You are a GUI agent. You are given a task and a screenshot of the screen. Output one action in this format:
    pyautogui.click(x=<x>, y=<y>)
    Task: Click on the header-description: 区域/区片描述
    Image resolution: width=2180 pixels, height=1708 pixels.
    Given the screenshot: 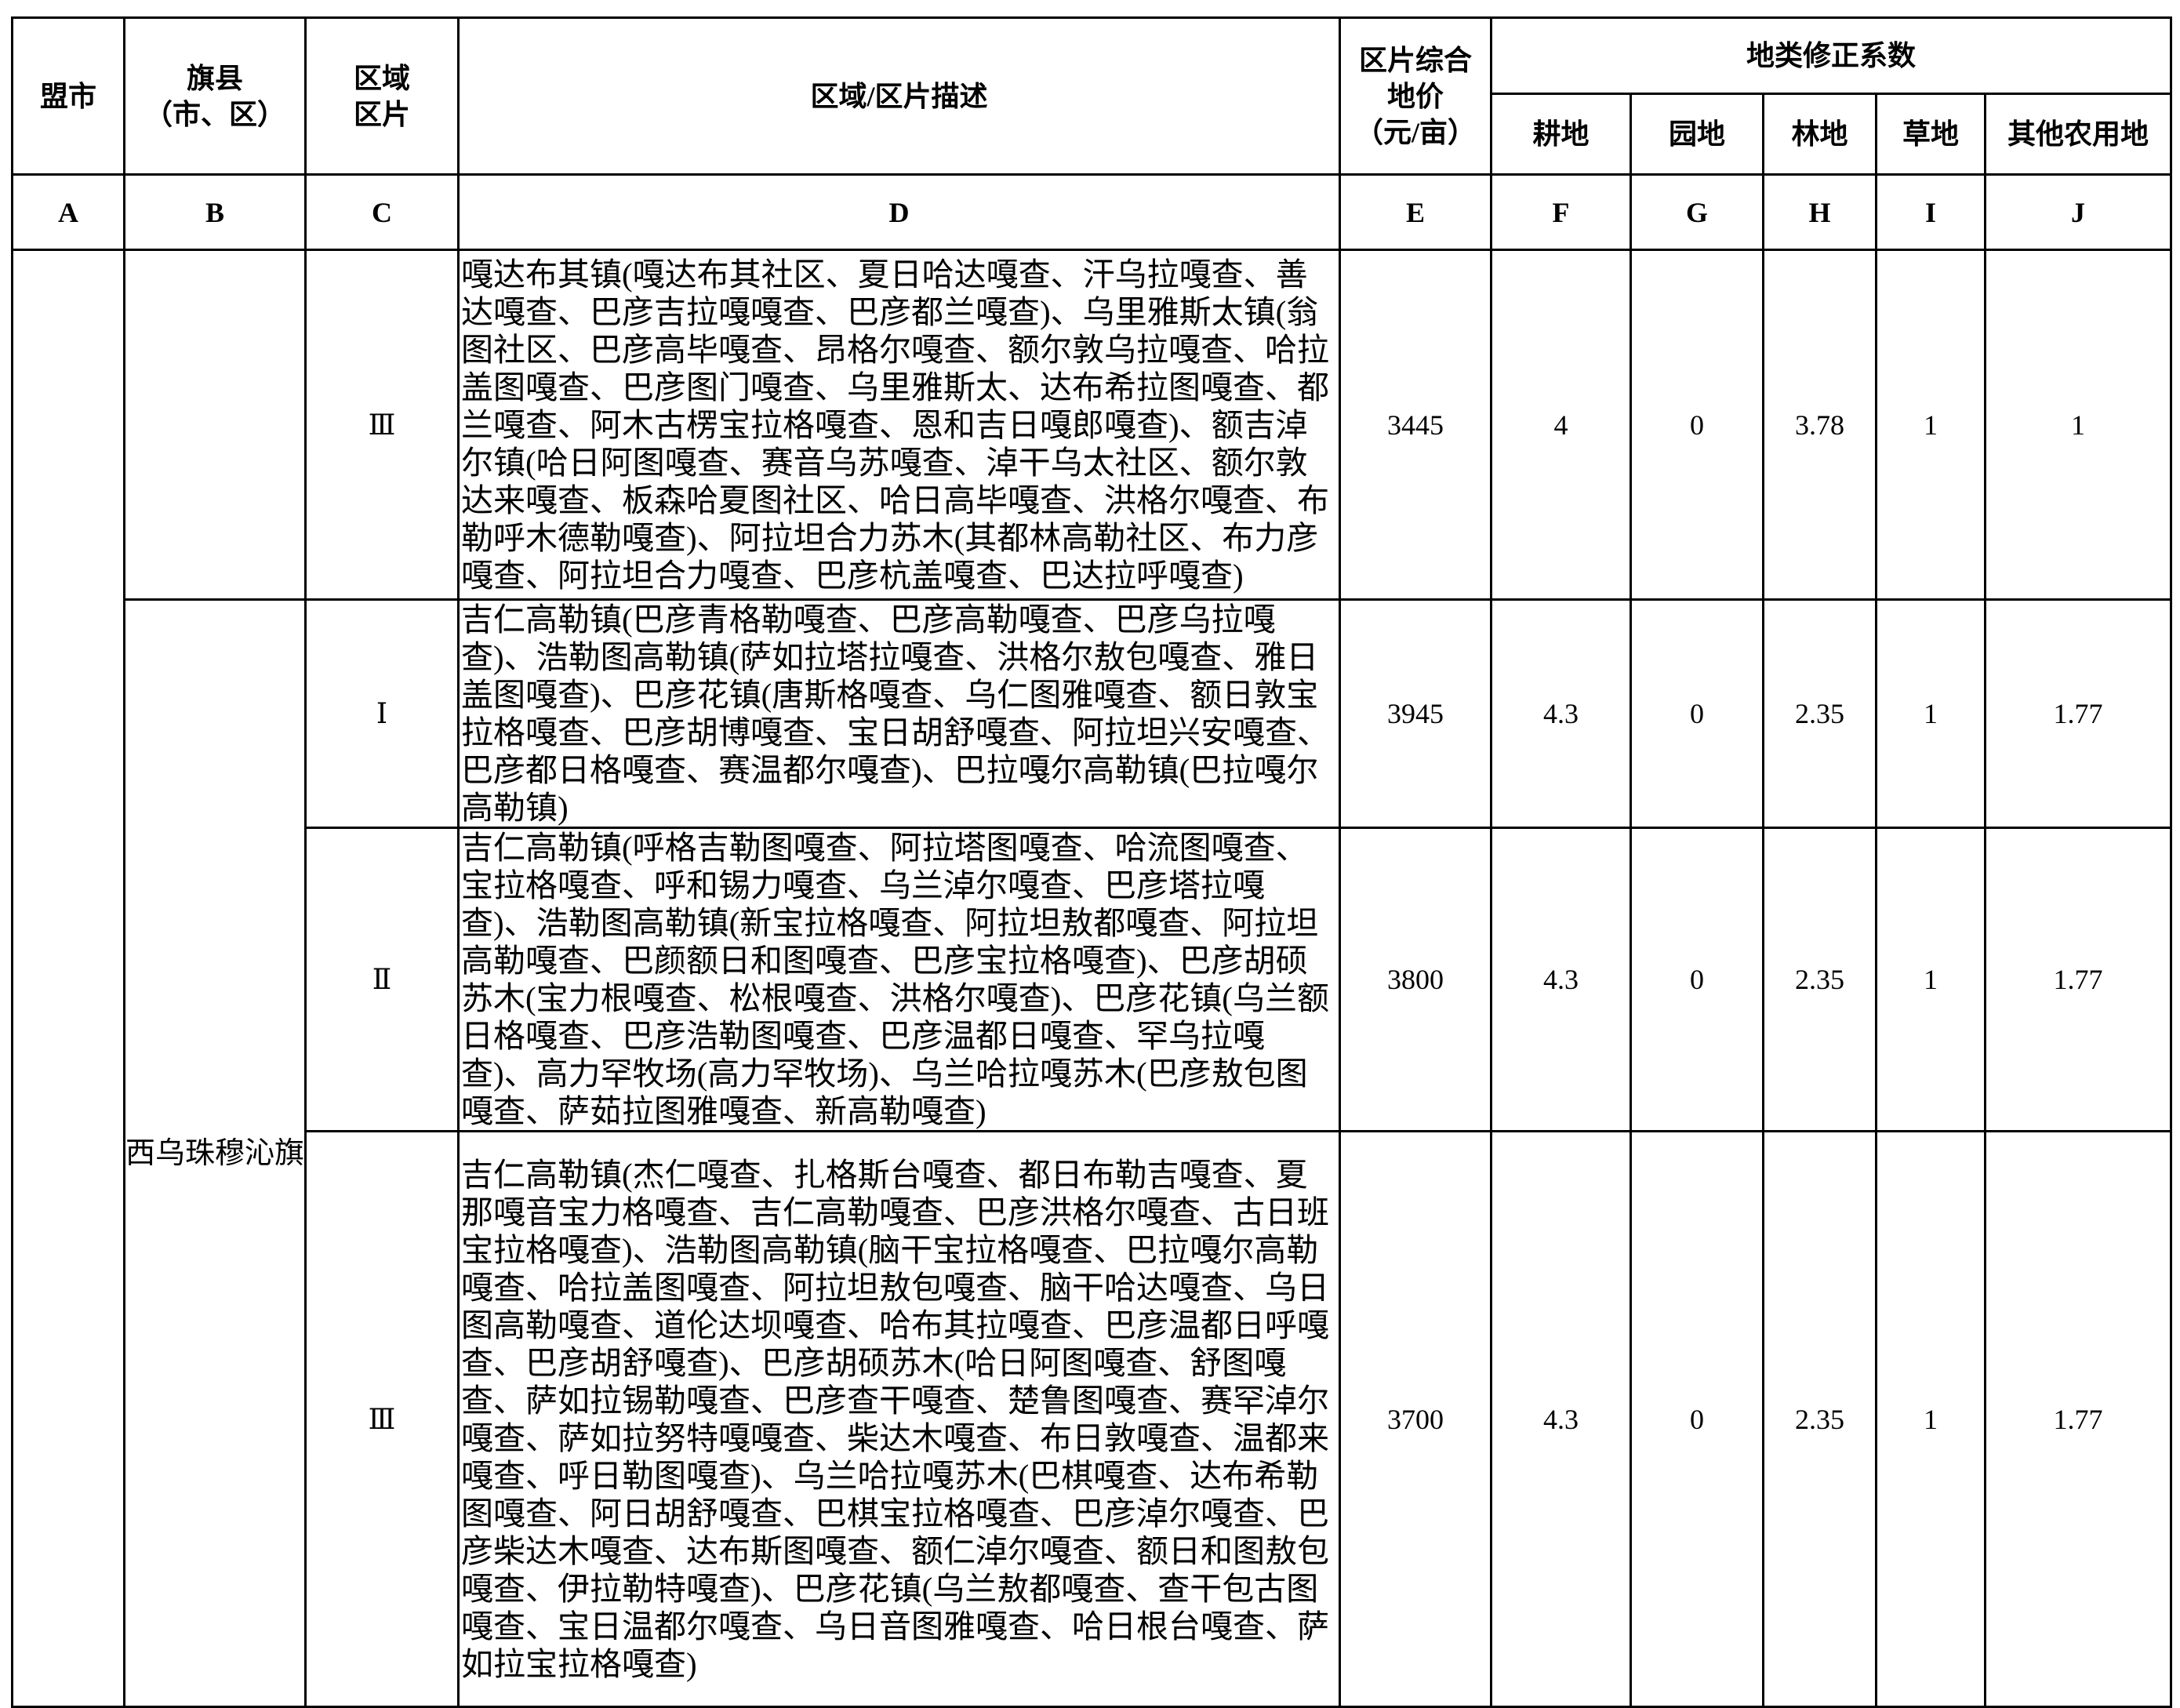 What is the action you would take?
    pyautogui.click(x=899, y=96)
    